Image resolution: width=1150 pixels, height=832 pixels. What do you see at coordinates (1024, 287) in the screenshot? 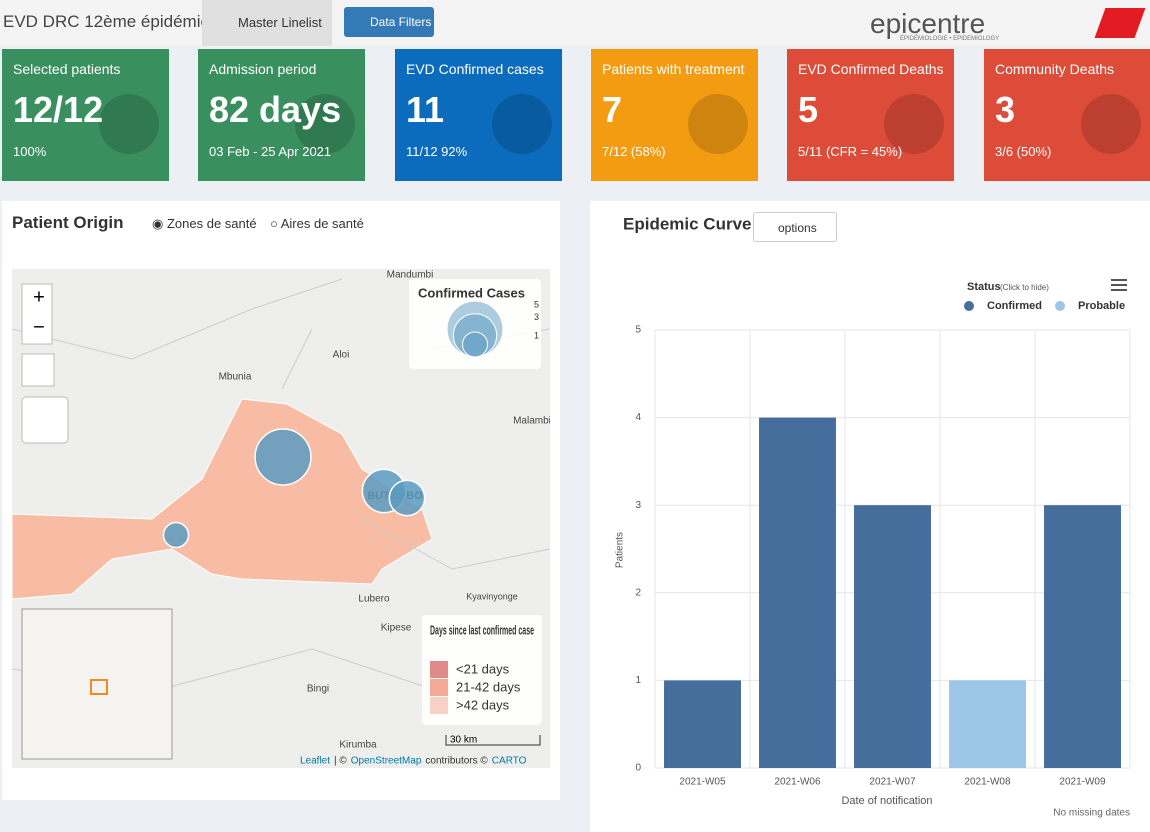
I see `legend-hint: (Click to hide)` at bounding box center [1024, 287].